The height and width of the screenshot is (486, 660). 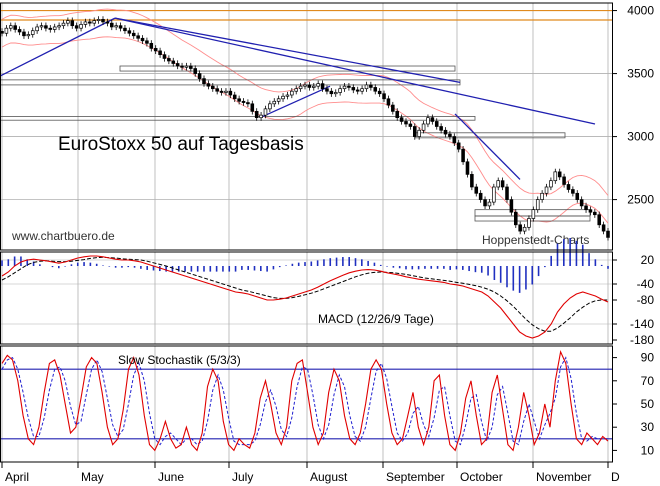 I want to click on price-tick-label-1: 3500, so click(x=640, y=74).